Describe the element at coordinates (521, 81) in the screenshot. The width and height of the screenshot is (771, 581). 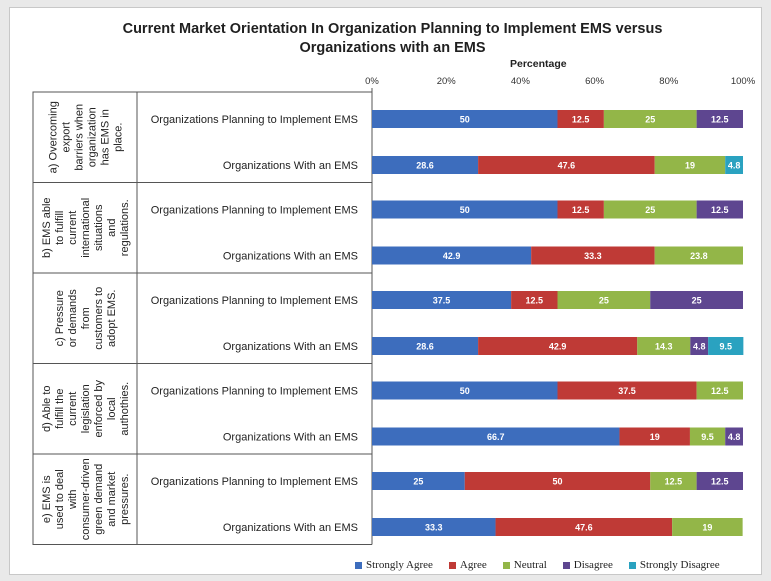
I see `x-tick-label: 40%` at that location.